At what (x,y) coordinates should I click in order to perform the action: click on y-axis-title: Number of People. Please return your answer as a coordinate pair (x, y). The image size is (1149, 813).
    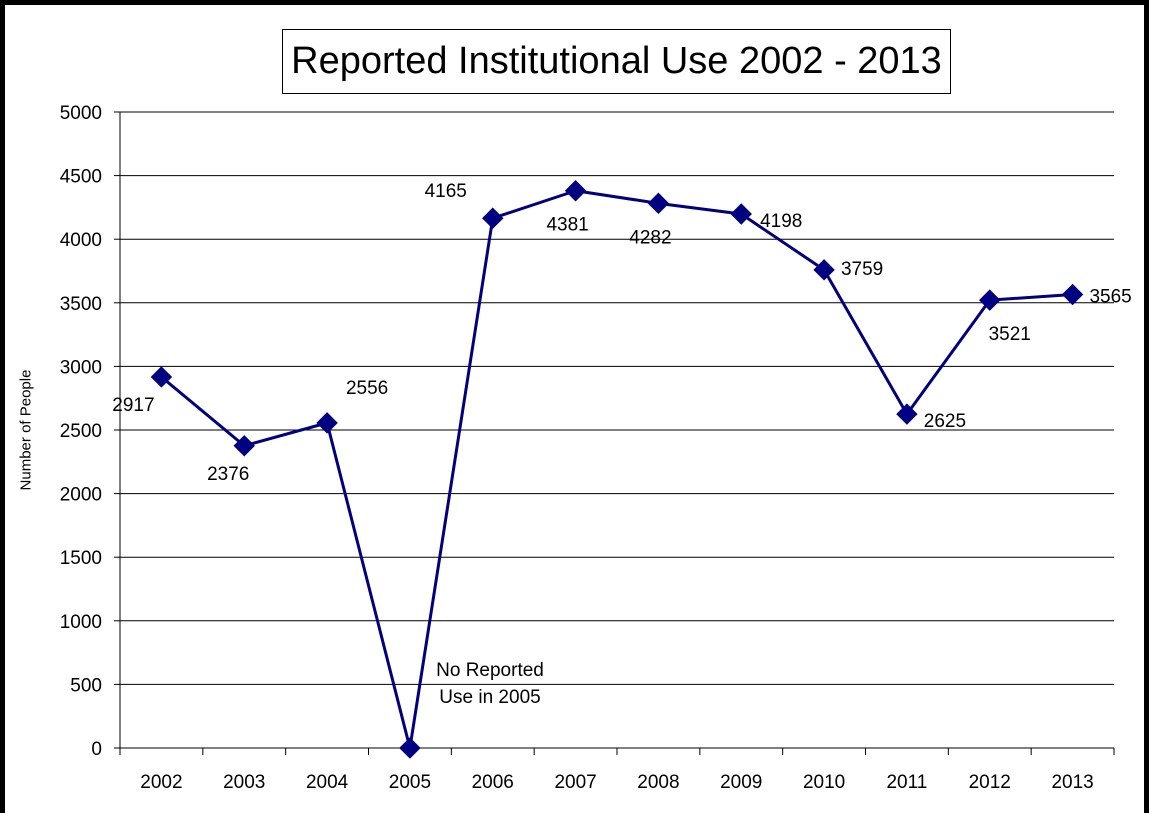
    Looking at the image, I should click on (26, 430).